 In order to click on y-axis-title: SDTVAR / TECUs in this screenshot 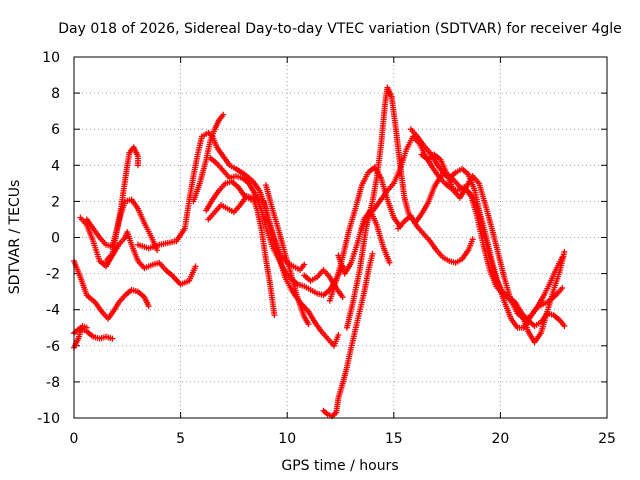, I will do `click(15, 237)`.